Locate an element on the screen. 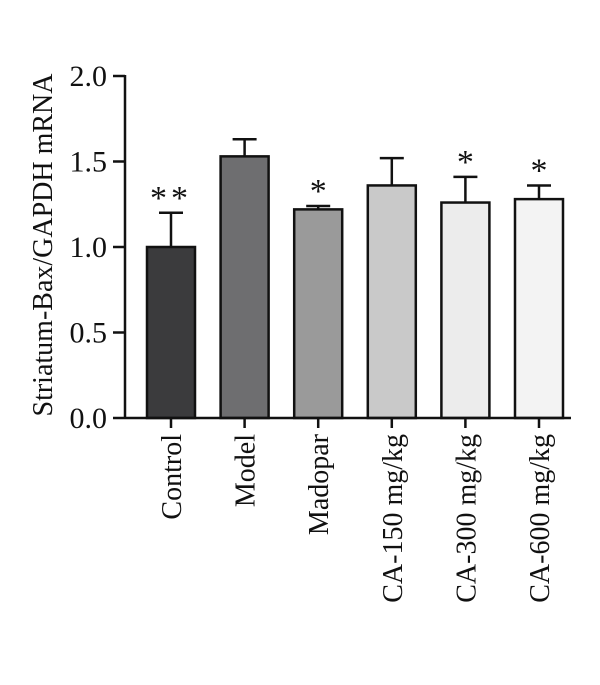  y-tick-label: 1.5 is located at coordinates (89, 162).